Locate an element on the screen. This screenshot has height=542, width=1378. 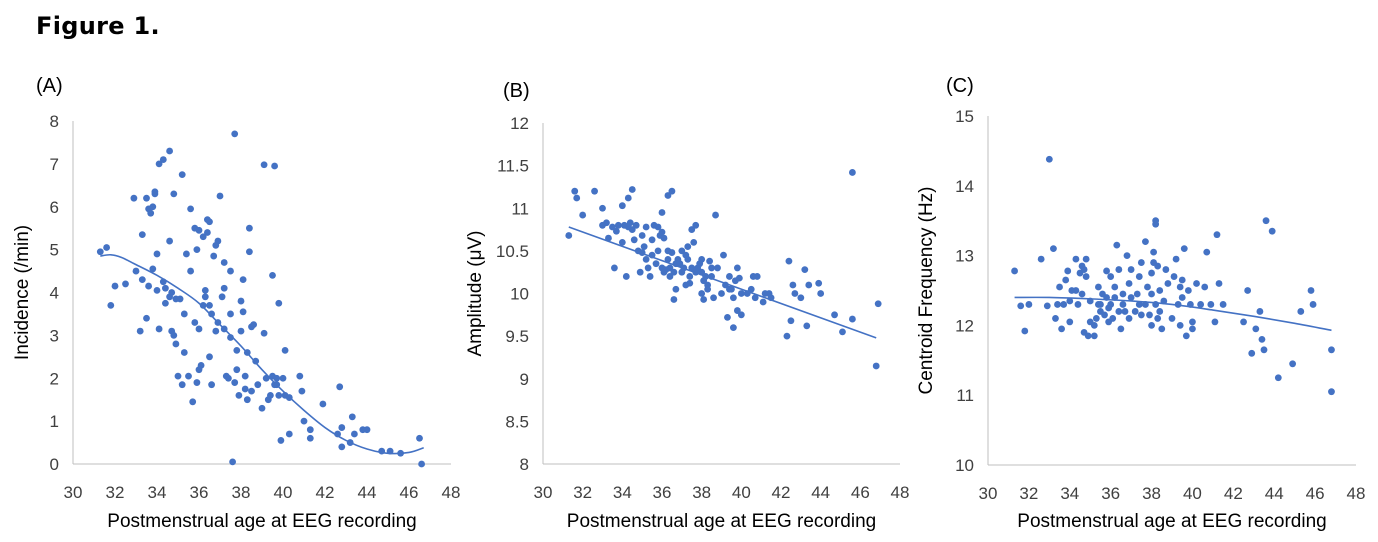
y-tick-label: 10 is located at coordinates (519, 294).